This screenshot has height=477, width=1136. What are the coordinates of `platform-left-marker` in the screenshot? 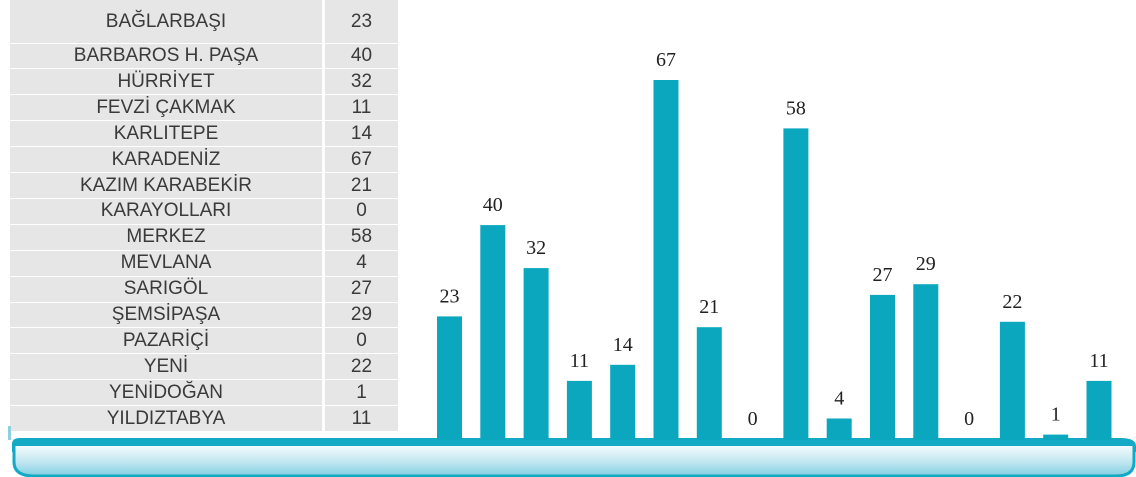 It's located at (9, 433).